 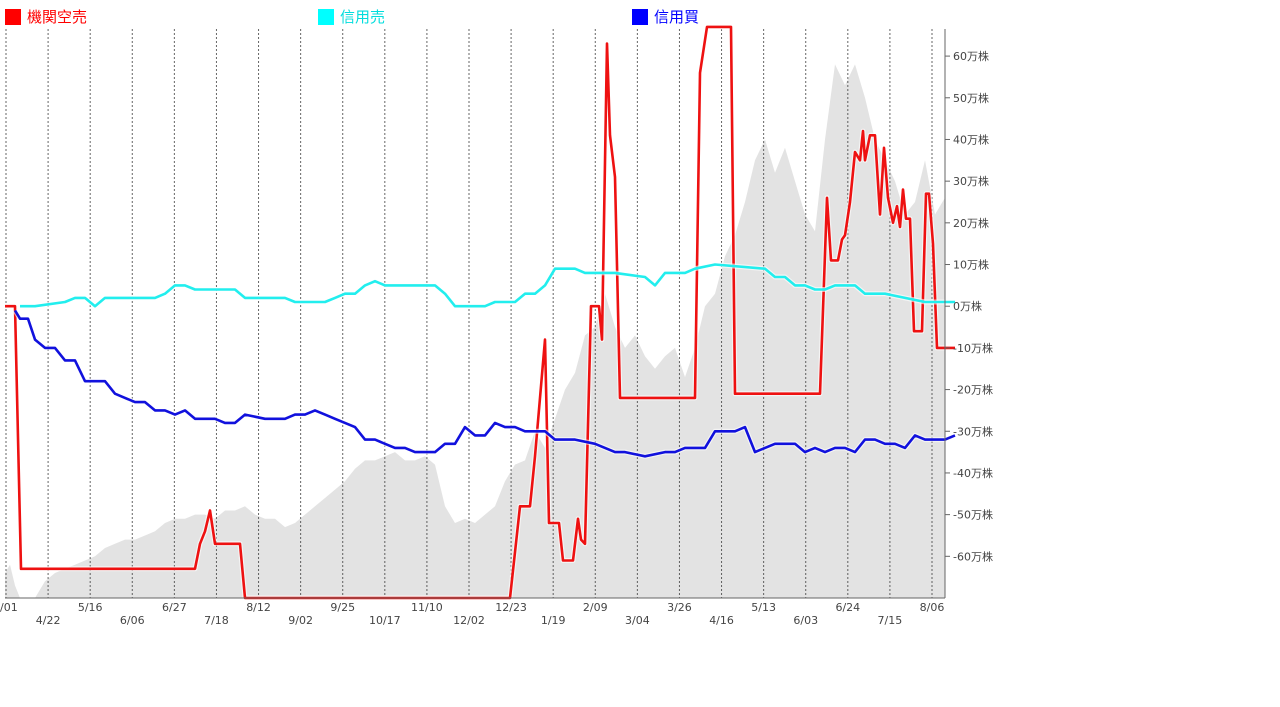 I want to click on legend-label: 信用売, so click(x=363, y=17).